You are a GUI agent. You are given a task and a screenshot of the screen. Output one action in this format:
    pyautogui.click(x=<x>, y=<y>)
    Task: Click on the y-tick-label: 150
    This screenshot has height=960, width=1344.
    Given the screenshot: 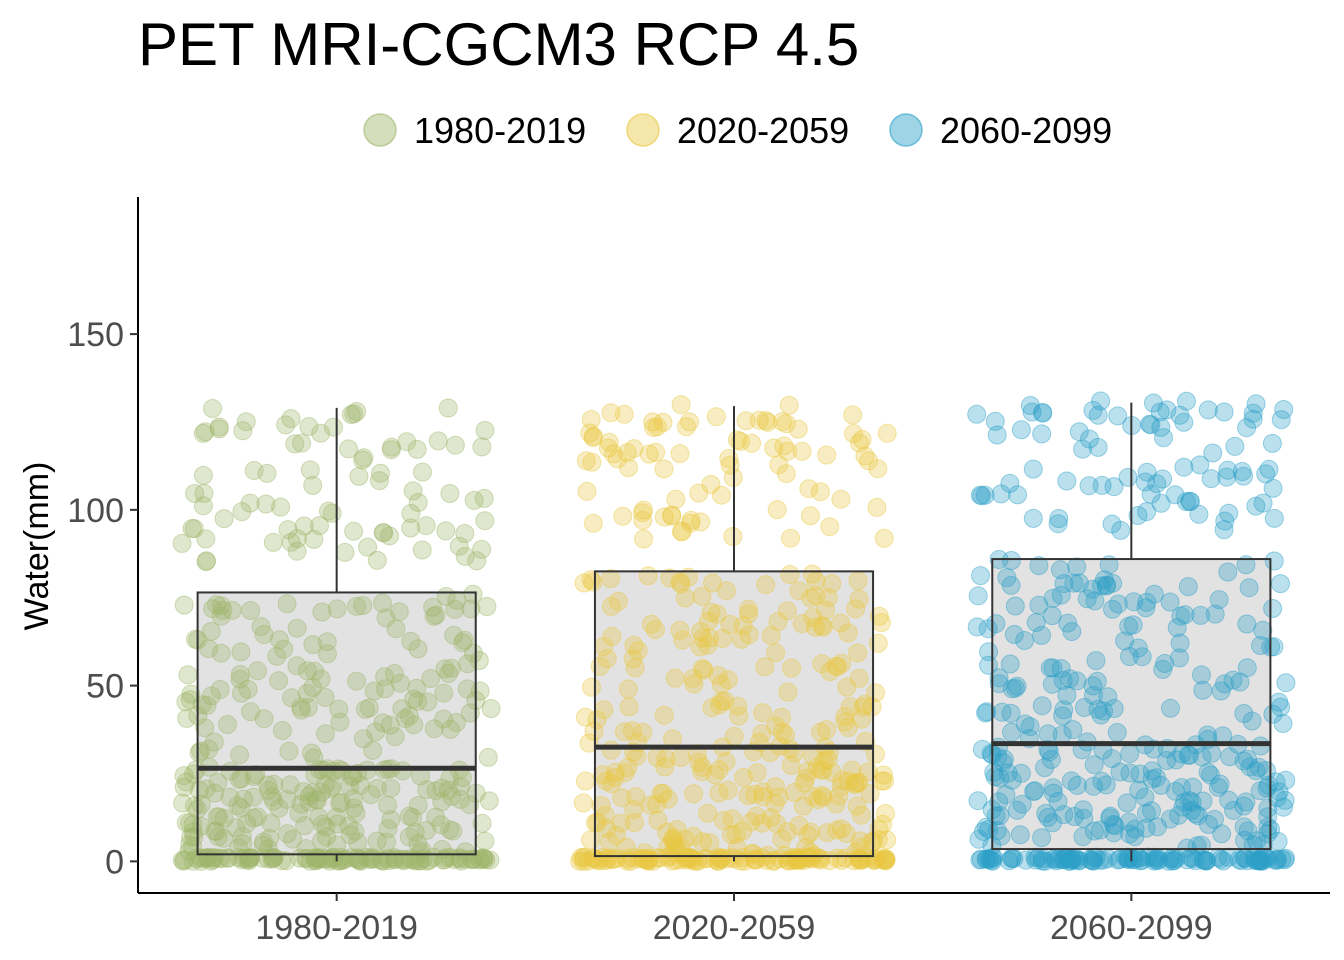 What is the action you would take?
    pyautogui.click(x=95, y=335)
    